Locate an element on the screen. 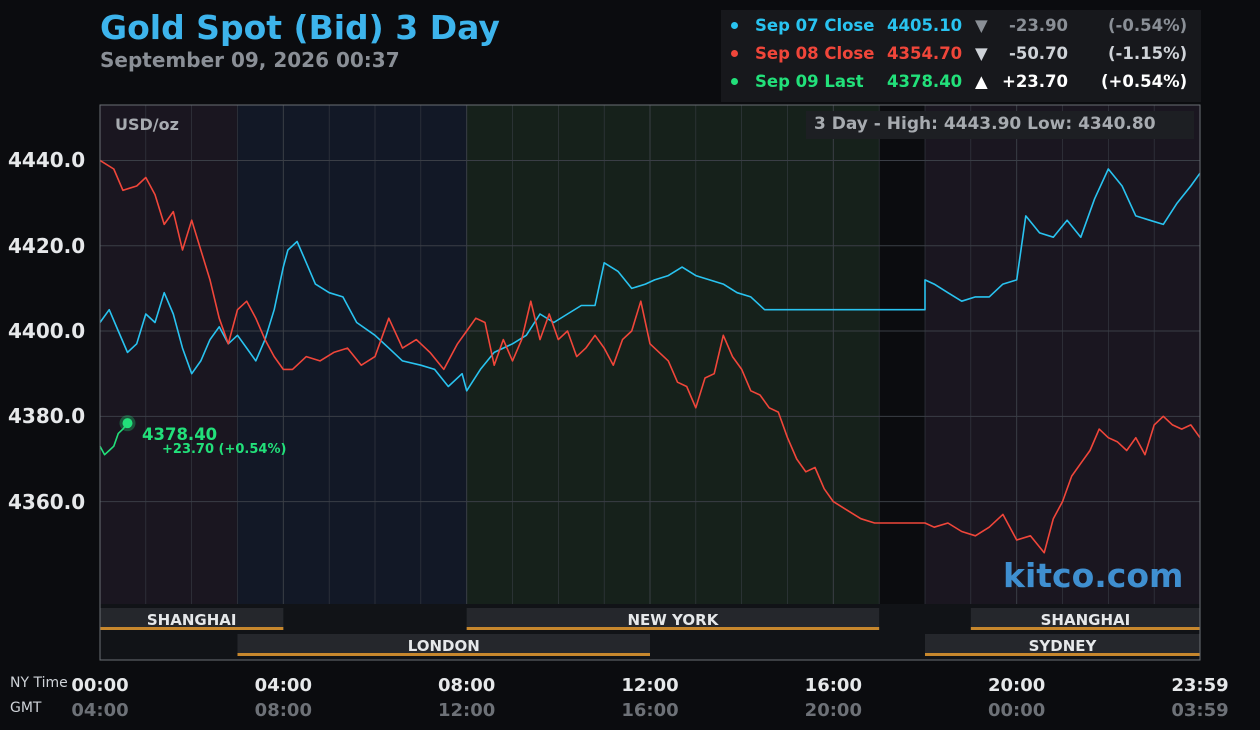  x-tick-label-gmt: 20:00 is located at coordinates (833, 710).